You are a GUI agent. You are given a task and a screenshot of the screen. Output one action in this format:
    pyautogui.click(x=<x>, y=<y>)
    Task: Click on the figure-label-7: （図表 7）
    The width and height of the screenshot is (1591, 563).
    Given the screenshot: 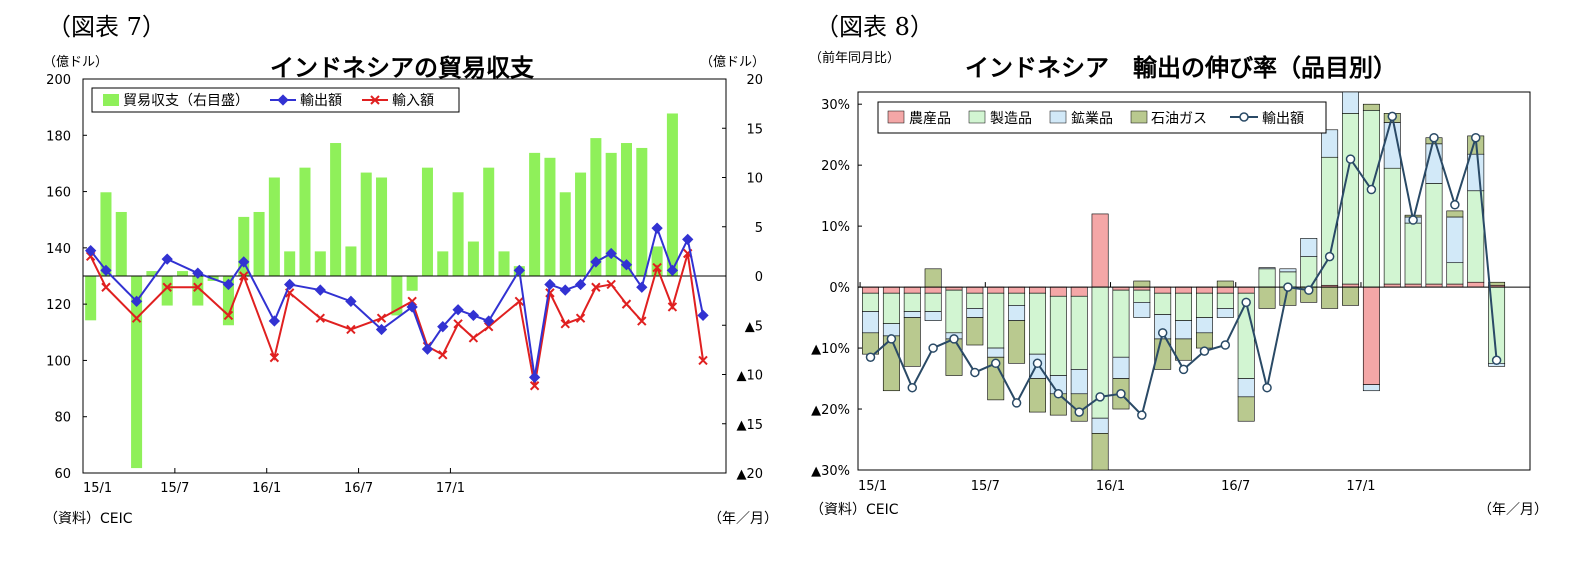 What is the action you would take?
    pyautogui.click(x=106, y=27)
    